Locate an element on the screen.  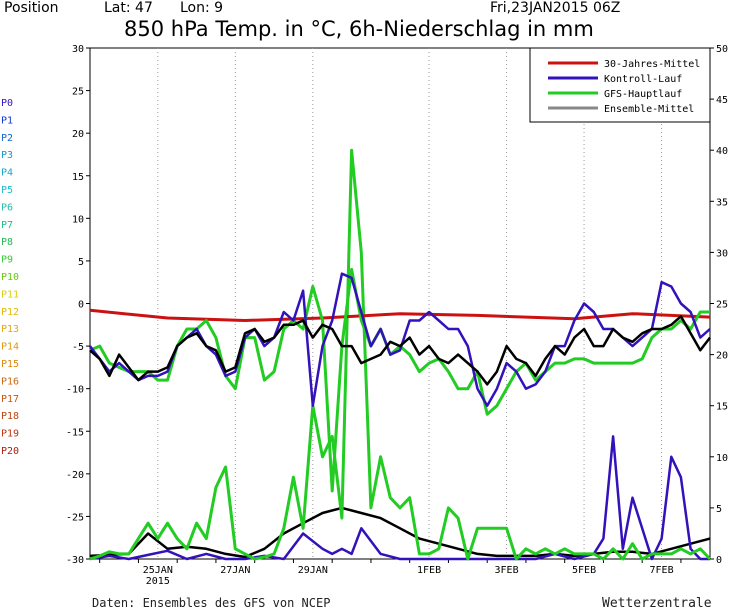
x-tick-label: 27JAN is located at coordinates (235, 570).